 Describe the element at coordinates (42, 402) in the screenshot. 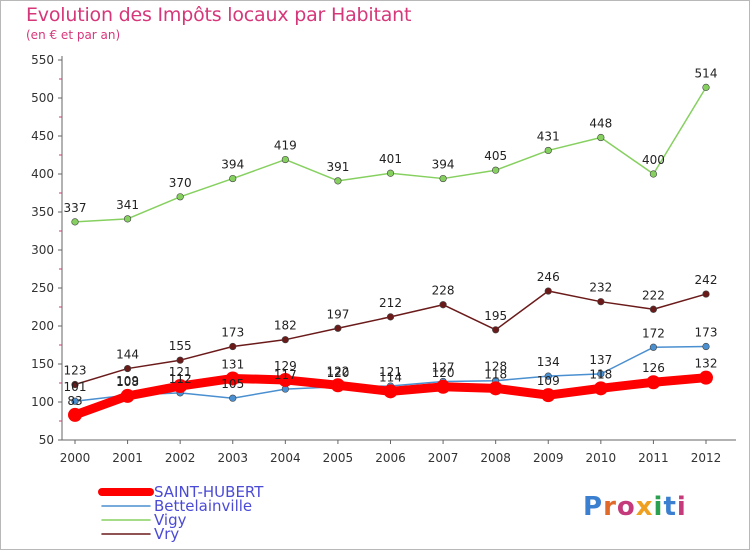

I see `y-tick-label: 100` at that location.